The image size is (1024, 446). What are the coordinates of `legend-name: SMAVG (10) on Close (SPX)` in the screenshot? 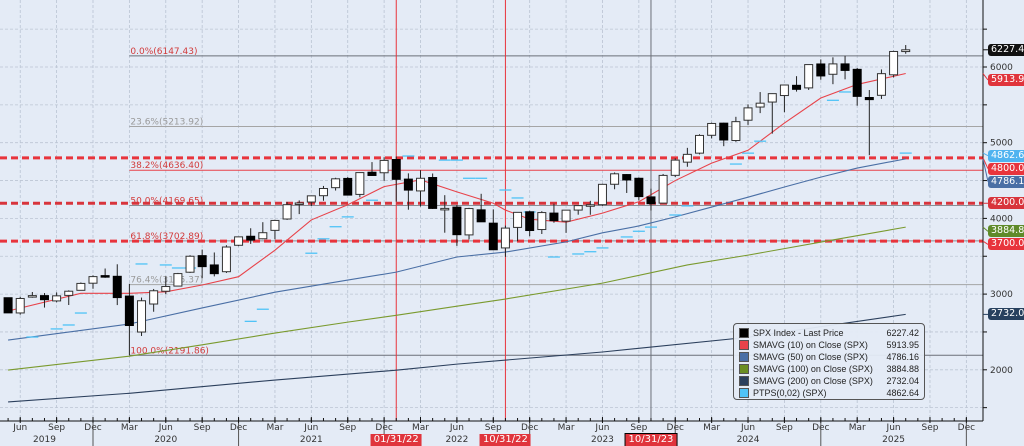 It's located at (810, 345).